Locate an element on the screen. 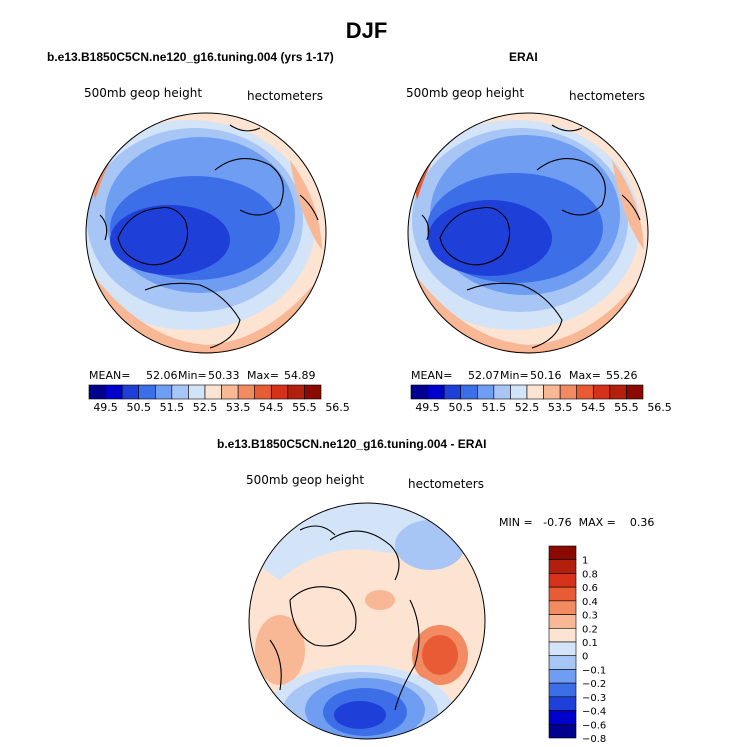 This screenshot has width=733, height=747. figure-title: DJF is located at coordinates (366, 30).